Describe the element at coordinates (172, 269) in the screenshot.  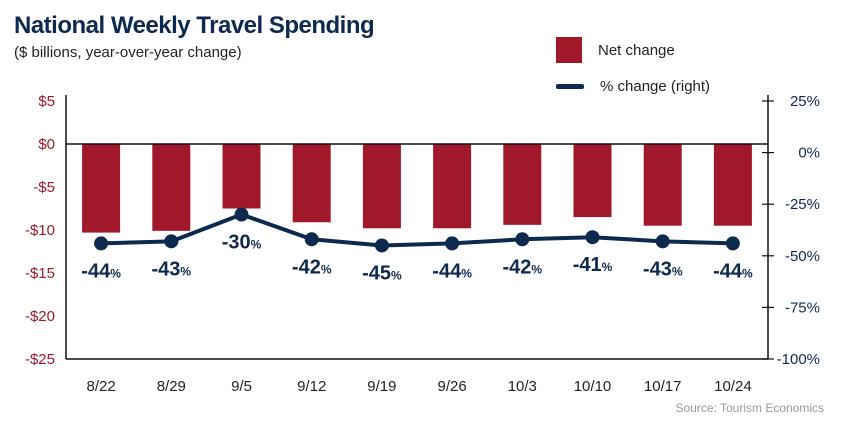
I see `data-label-8-29: -43%` at that location.